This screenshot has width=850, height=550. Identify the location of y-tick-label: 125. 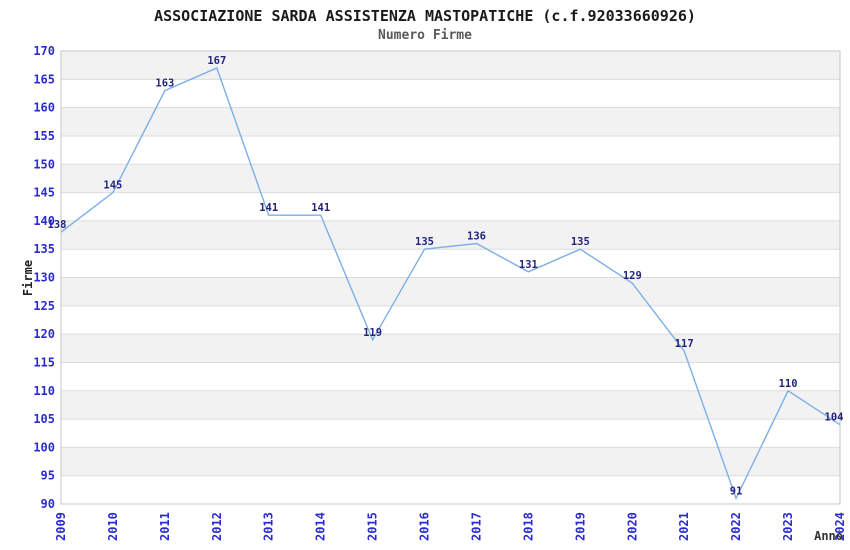
(44, 306).